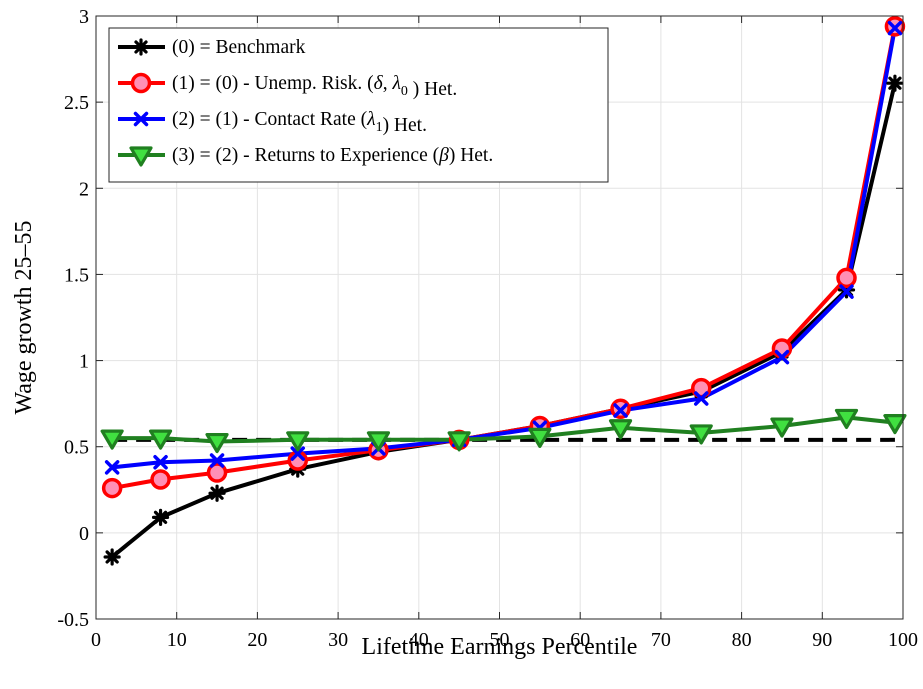 The height and width of the screenshot is (689, 923). What do you see at coordinates (239, 47) in the screenshot?
I see `legend-label: (0) = Benchmark` at bounding box center [239, 47].